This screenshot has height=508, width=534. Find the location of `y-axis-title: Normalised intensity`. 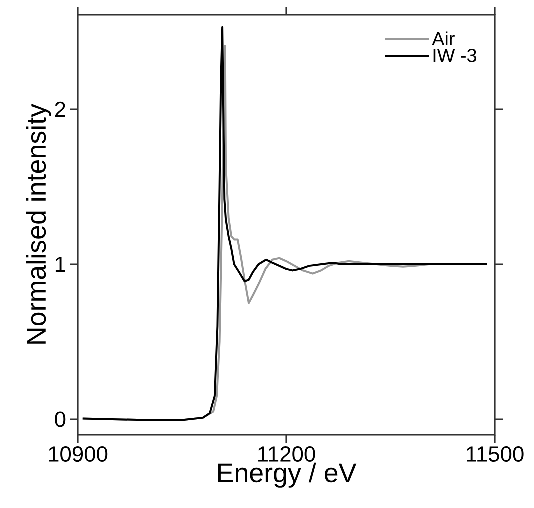

y-axis-title: Normalised intensity is located at coordinates (39, 224).